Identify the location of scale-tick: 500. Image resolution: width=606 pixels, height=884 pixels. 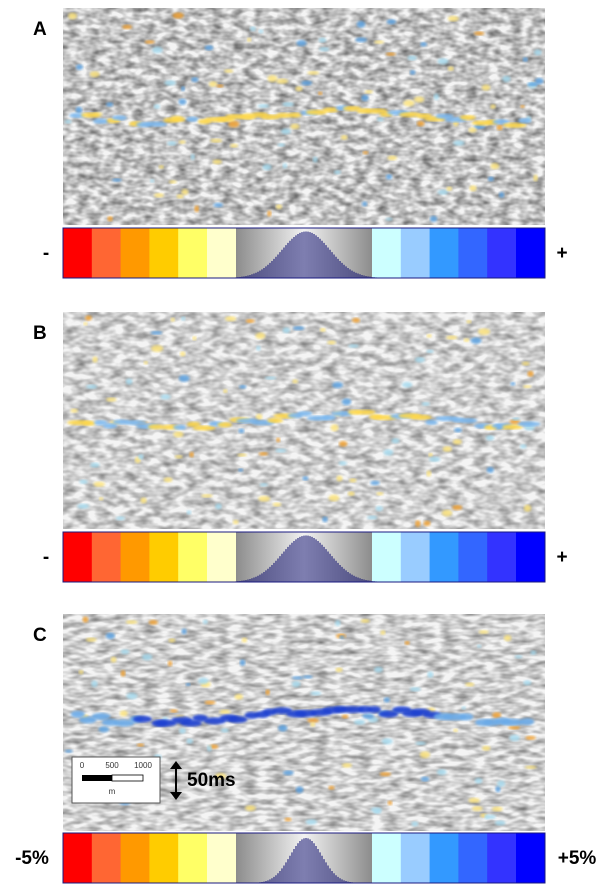
(112, 765).